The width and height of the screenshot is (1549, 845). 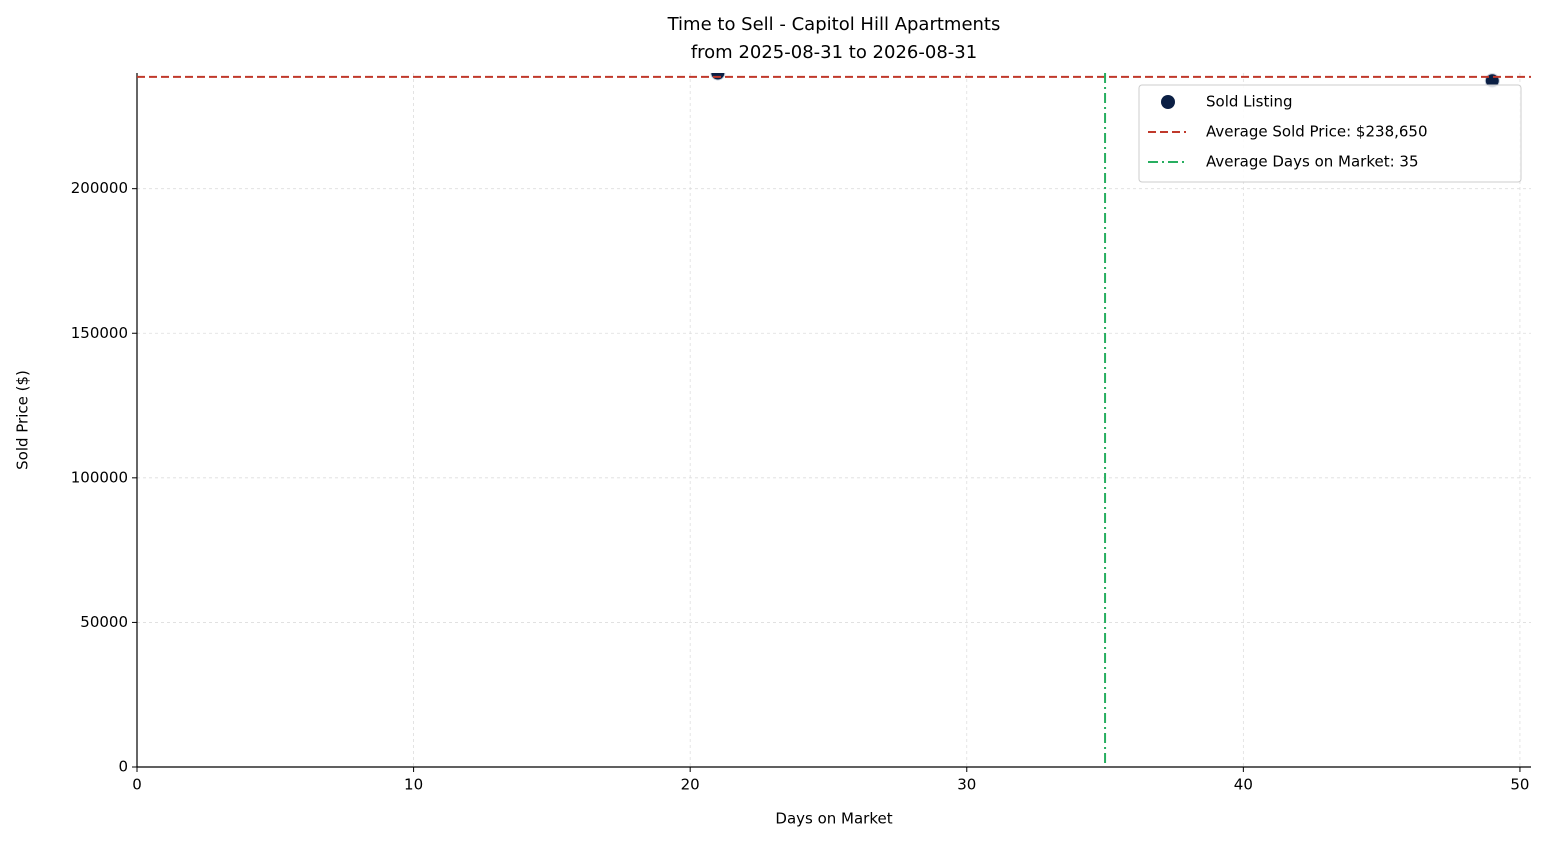 What do you see at coordinates (966, 785) in the screenshot?
I see `x-tick-label: 30` at bounding box center [966, 785].